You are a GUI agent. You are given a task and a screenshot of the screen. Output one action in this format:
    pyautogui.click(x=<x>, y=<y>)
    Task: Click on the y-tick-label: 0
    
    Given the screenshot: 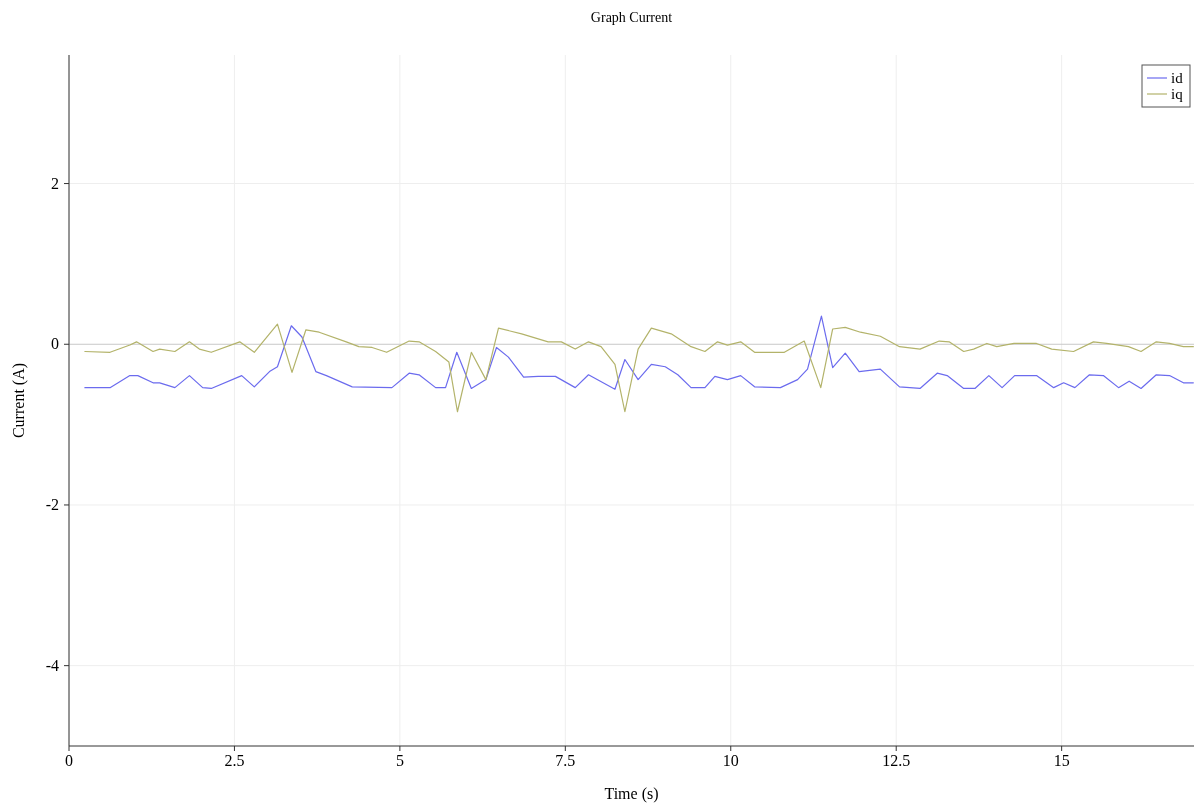 What is the action you would take?
    pyautogui.click(x=55, y=344)
    